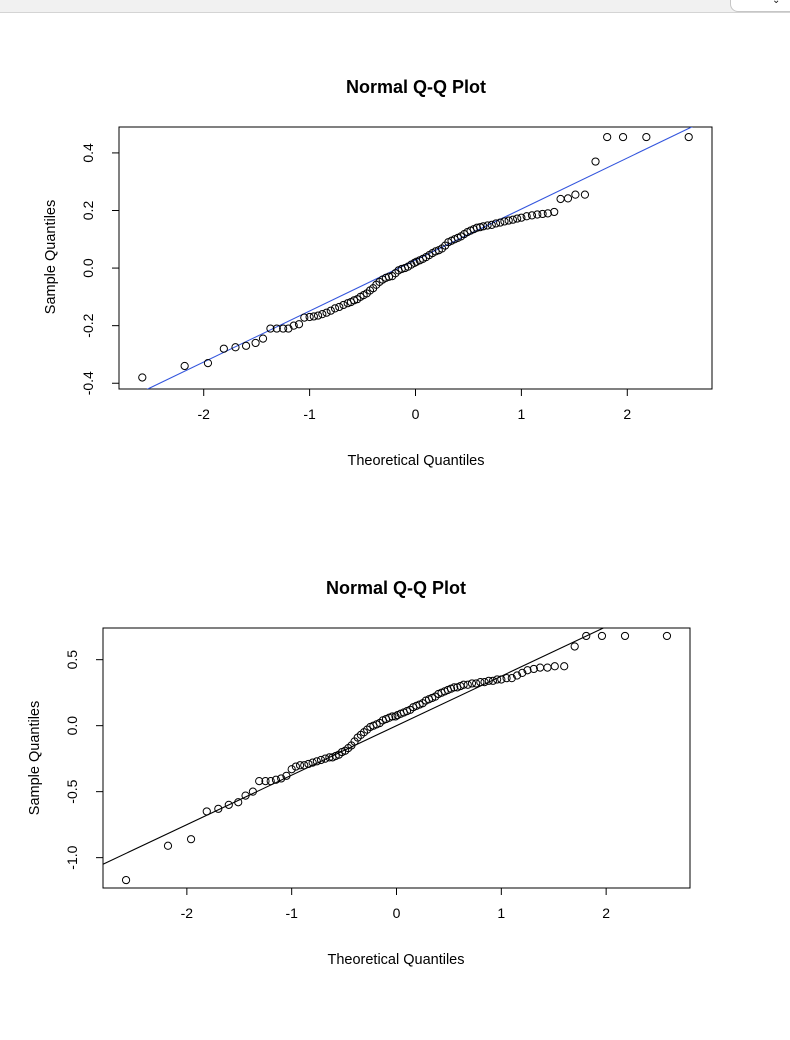 This screenshot has height=1040, width=790. What do you see at coordinates (88, 383) in the screenshot?
I see `plot1-y-tick-label: -0.4` at bounding box center [88, 383].